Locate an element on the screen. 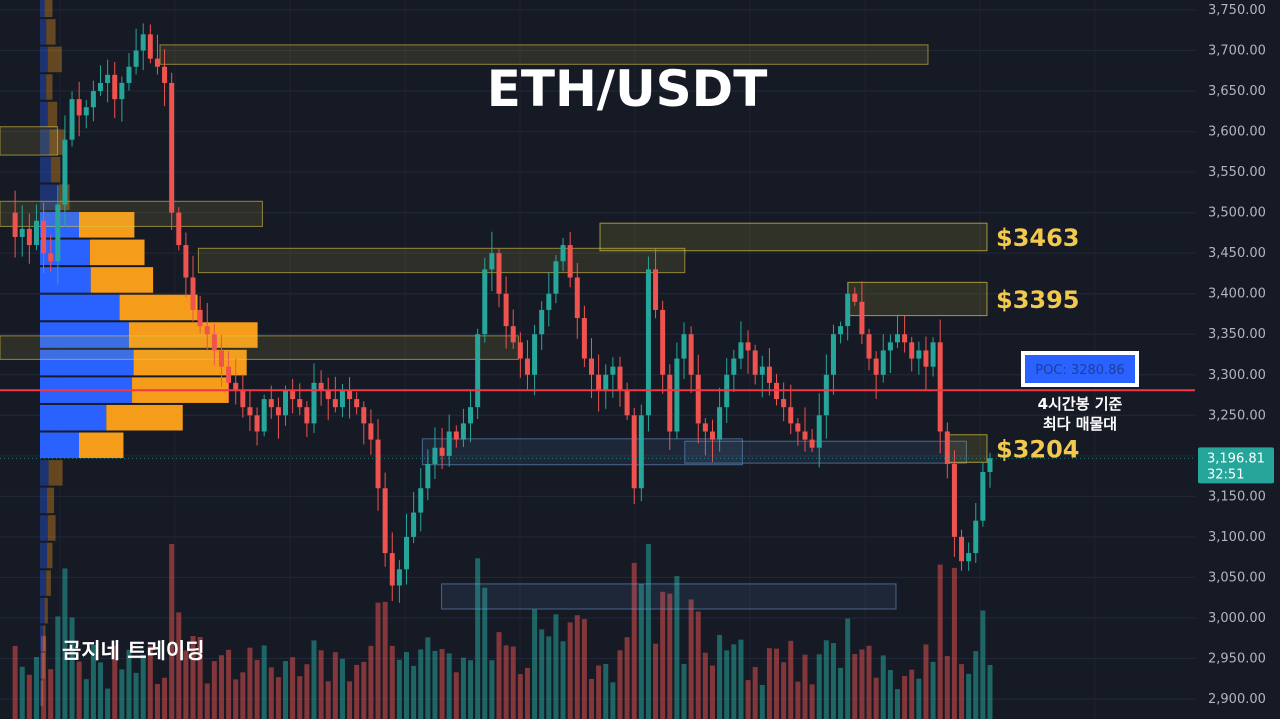 This screenshot has width=1280, height=719. tick-label: 3,350.00 is located at coordinates (1237, 334).